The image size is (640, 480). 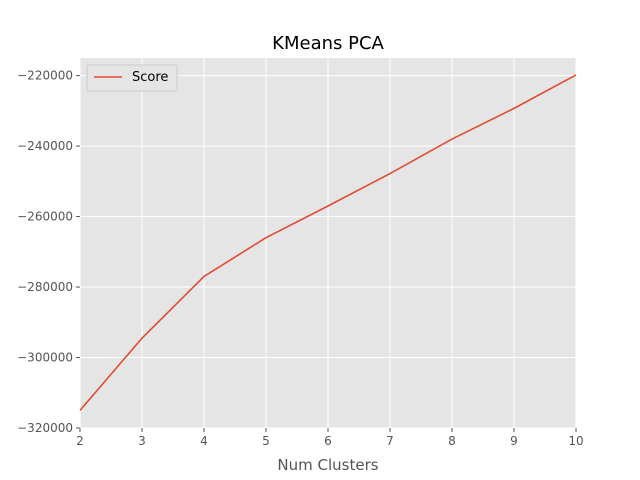 I want to click on x-tick-label: 2, so click(x=80, y=441).